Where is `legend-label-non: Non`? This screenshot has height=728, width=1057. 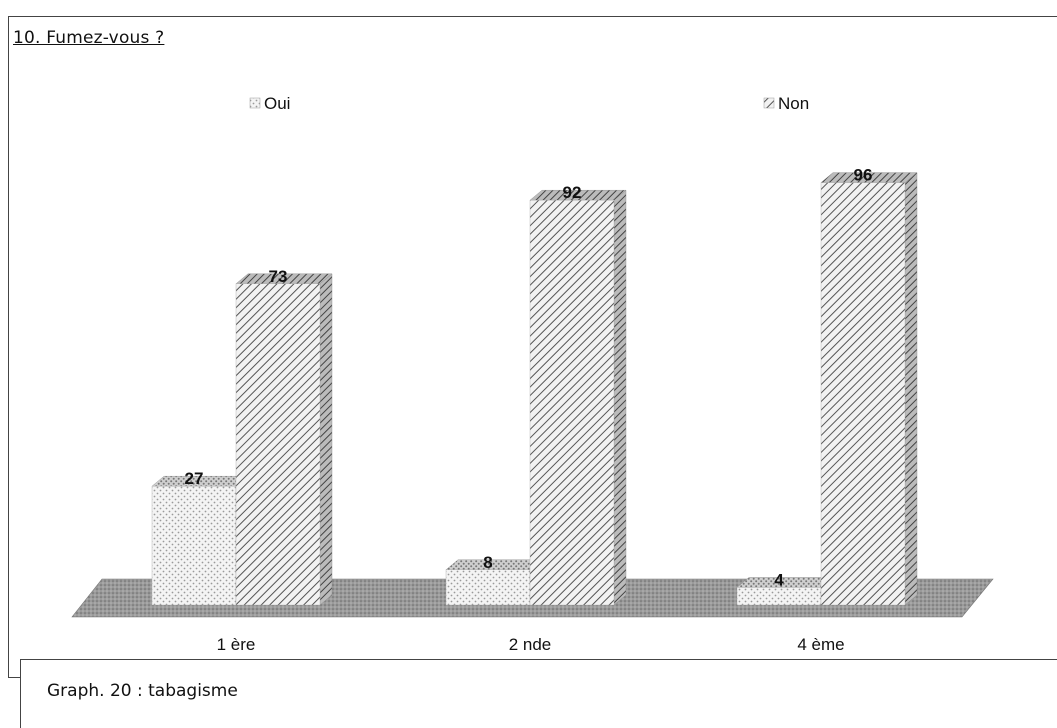
legend-label-non: Non is located at coordinates (793, 103).